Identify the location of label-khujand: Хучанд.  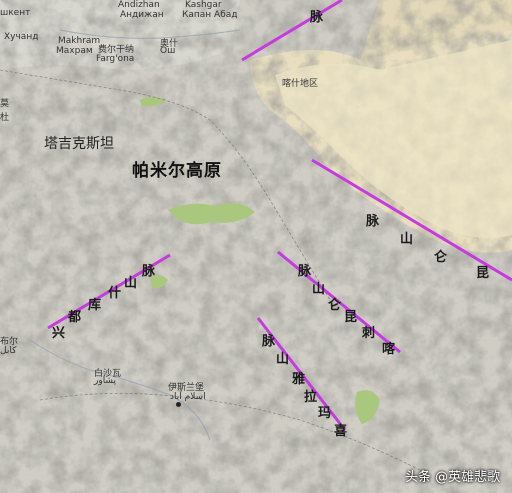
(21, 37).